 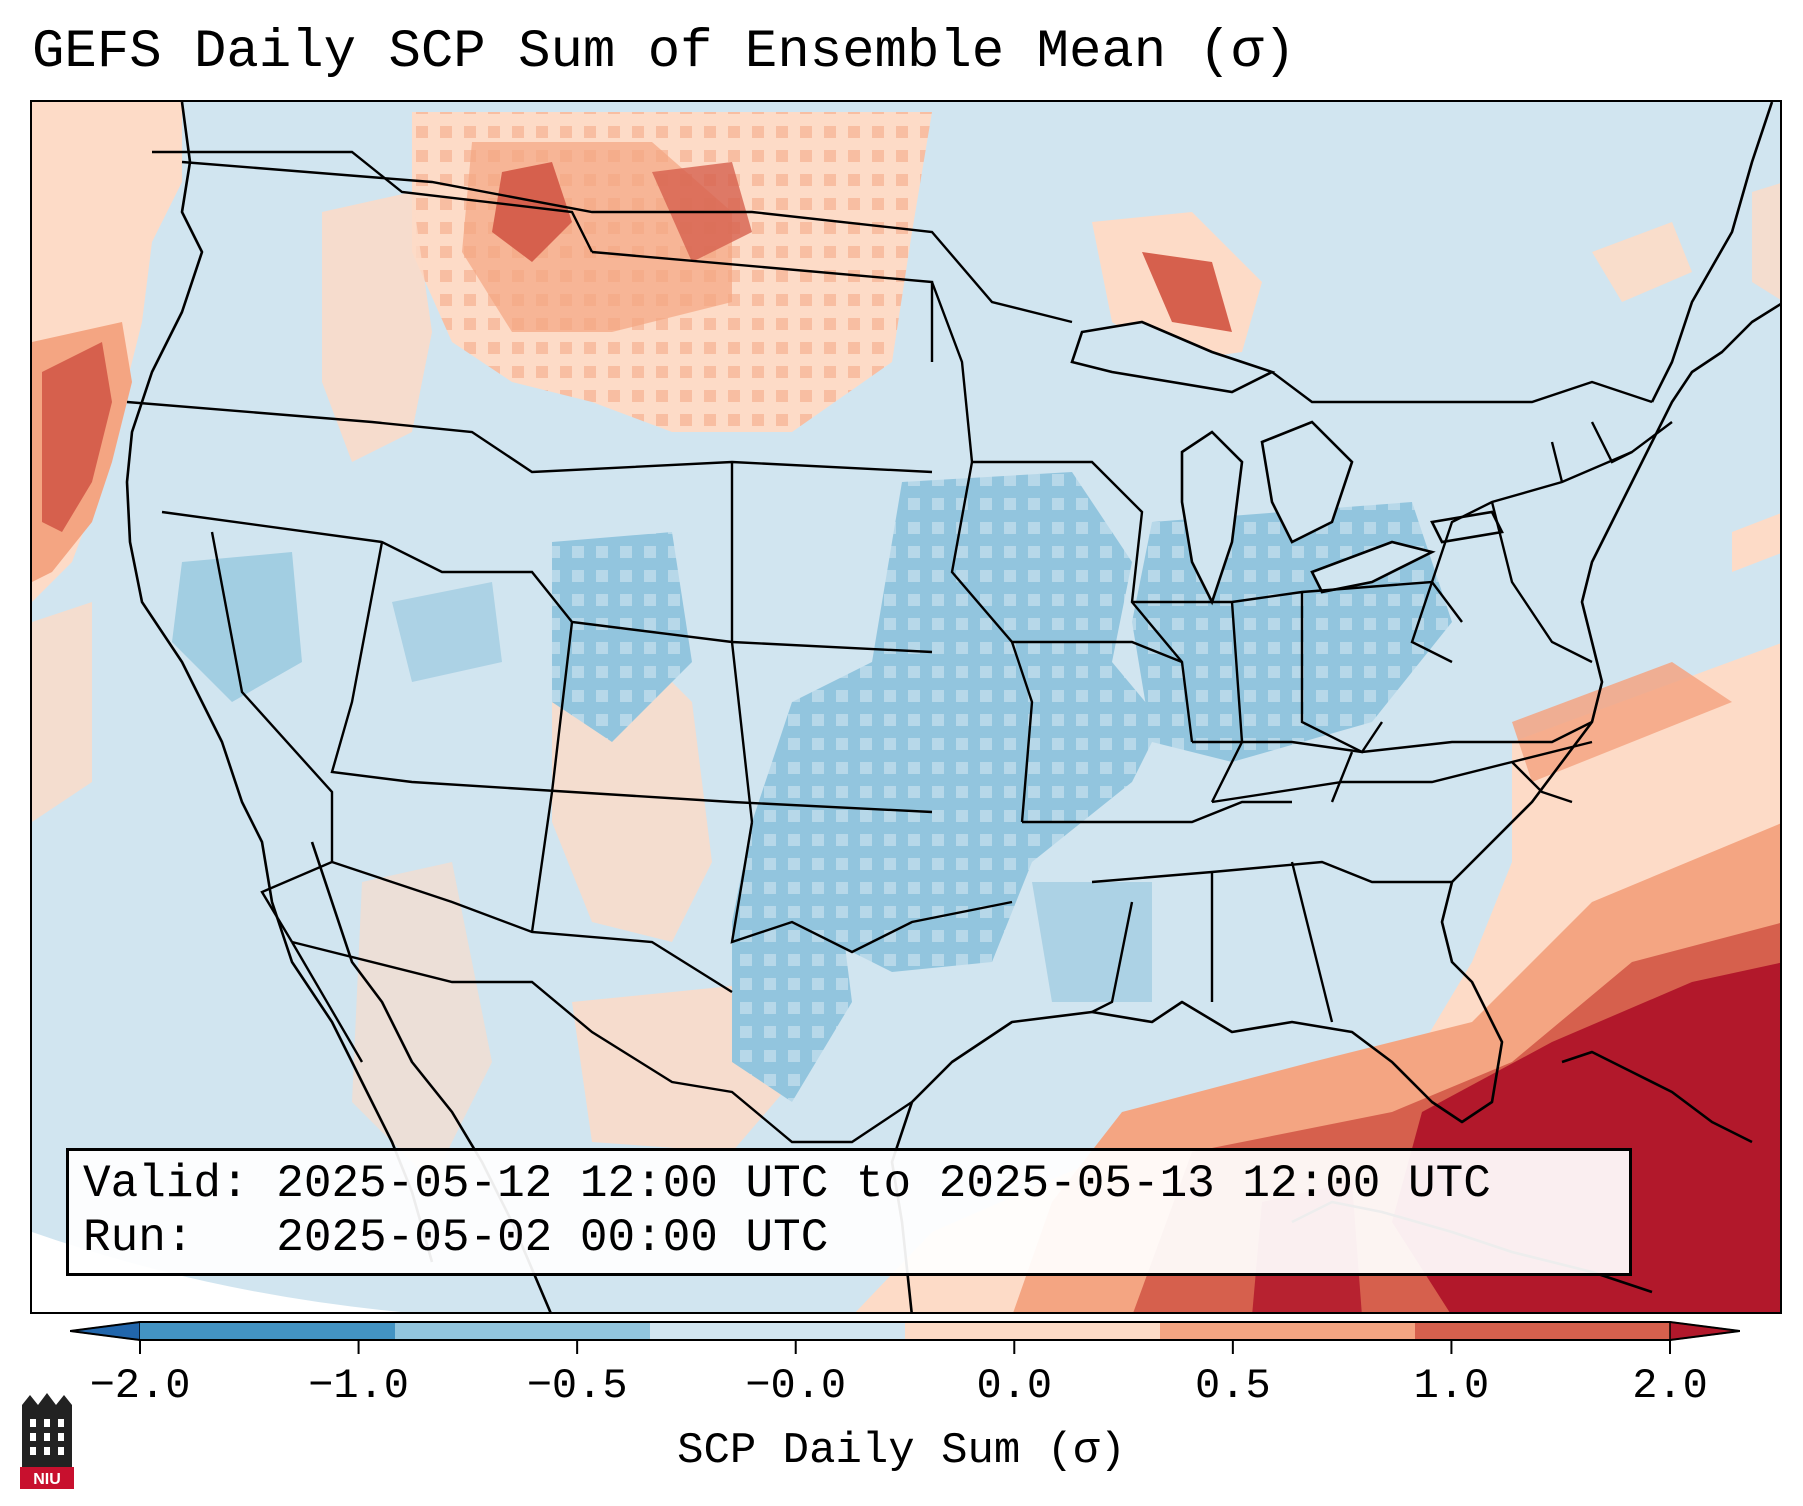 What do you see at coordinates (1233, 1386) in the screenshot?
I see `colorbar-tick-label: 0.5` at bounding box center [1233, 1386].